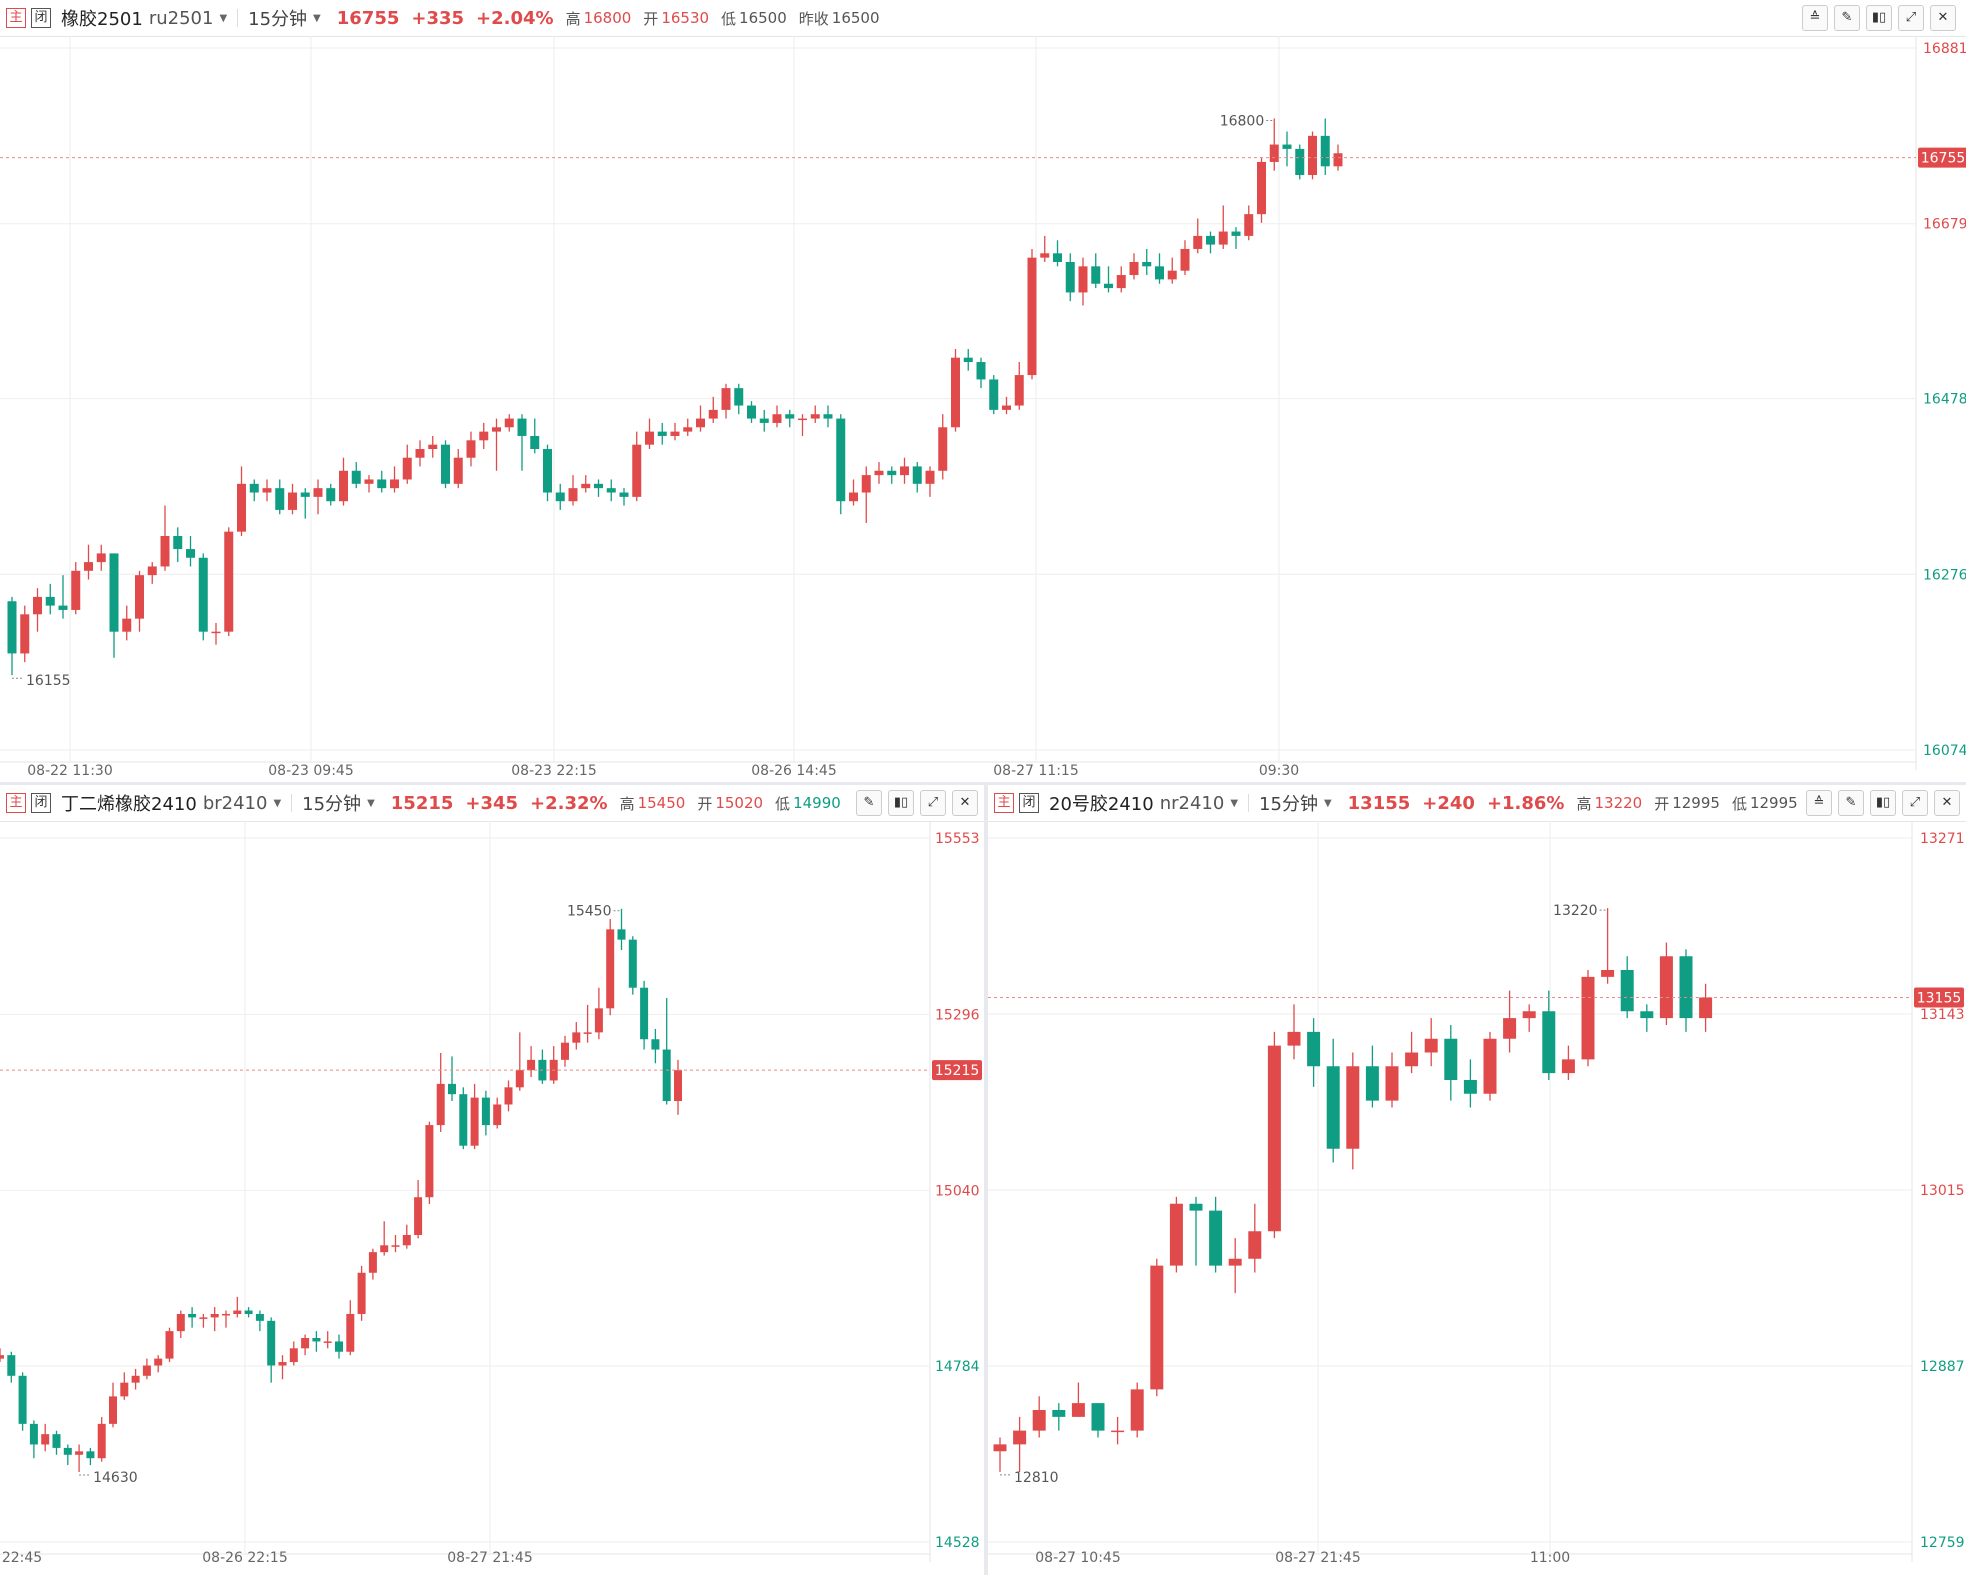 This screenshot has width=1966, height=1575. What do you see at coordinates (368, 18) in the screenshot?
I see `last-price: 16755` at bounding box center [368, 18].